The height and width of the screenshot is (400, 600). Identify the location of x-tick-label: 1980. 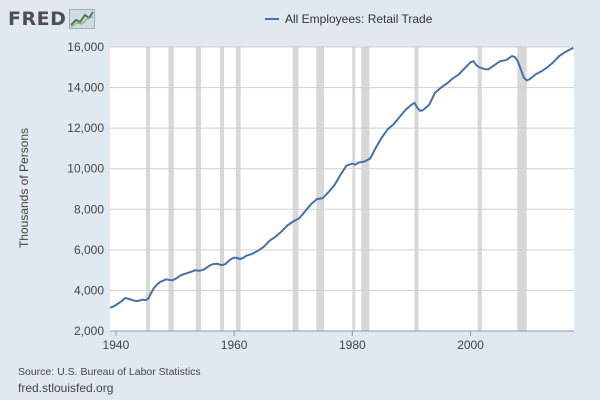
(352, 345).